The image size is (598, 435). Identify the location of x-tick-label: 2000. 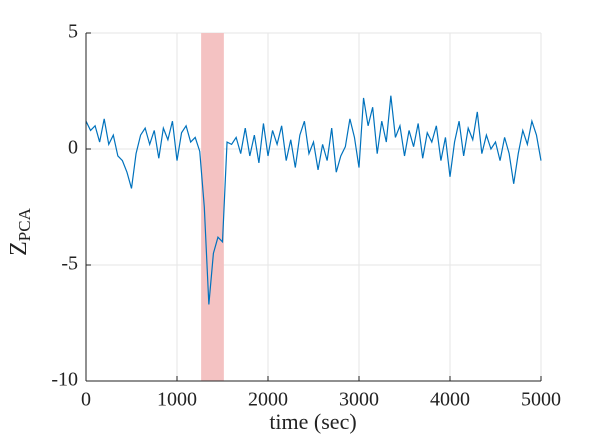
(268, 400).